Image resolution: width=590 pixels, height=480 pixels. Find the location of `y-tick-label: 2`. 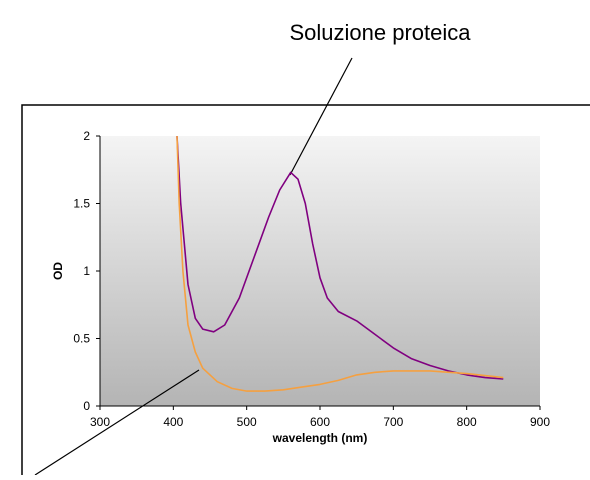

y-tick-label: 2 is located at coordinates (86, 136).